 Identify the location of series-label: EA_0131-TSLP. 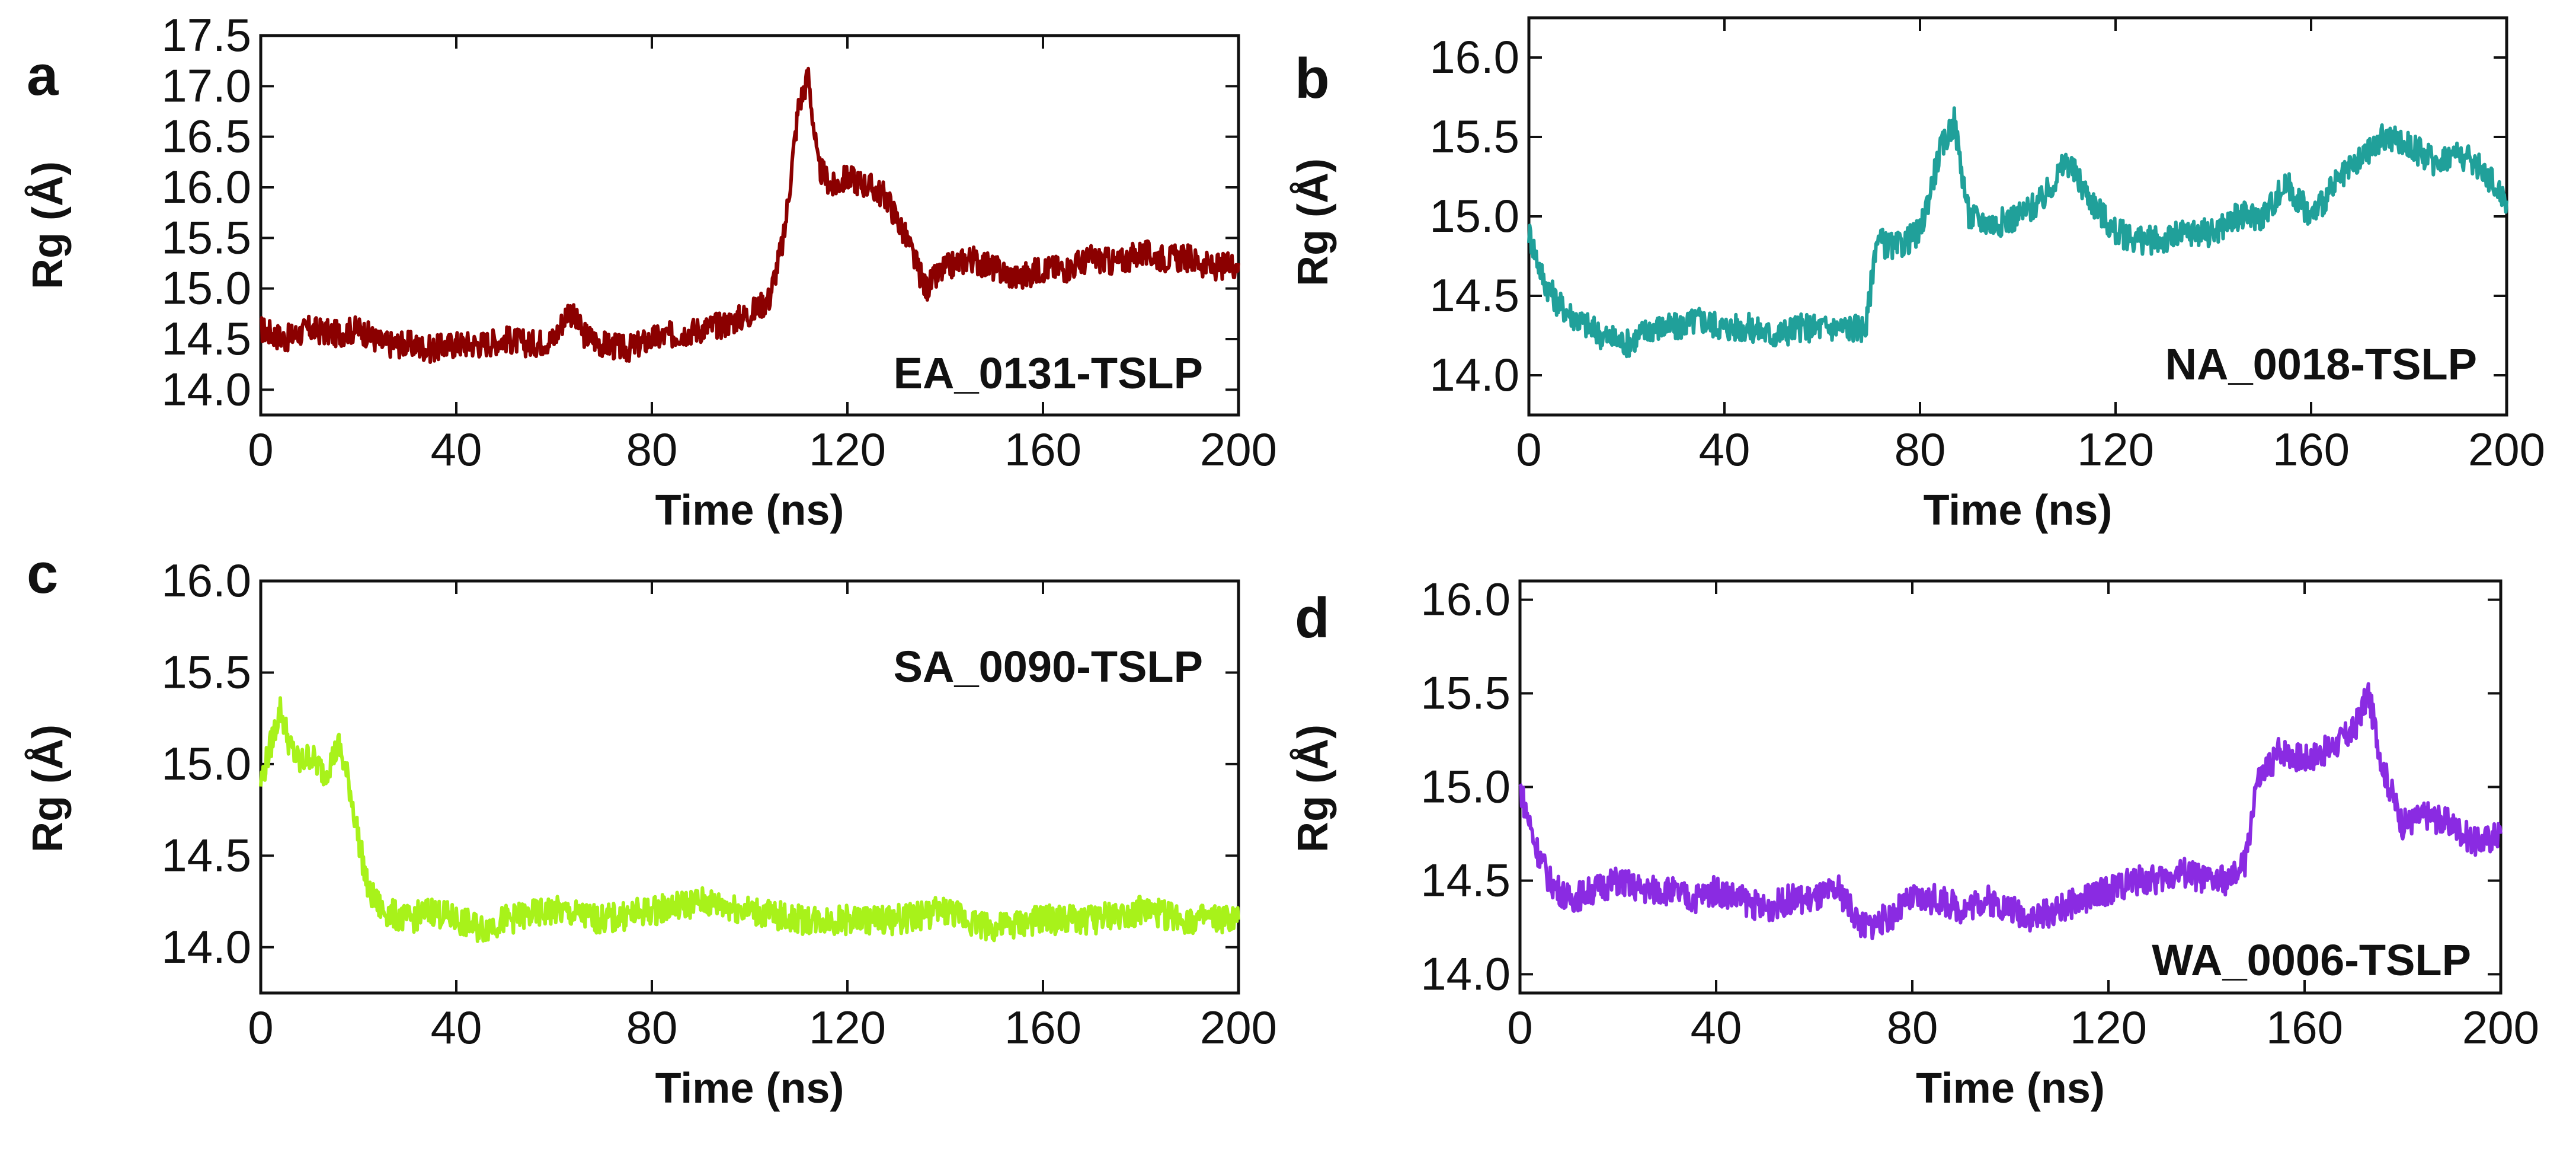
(1048, 373).